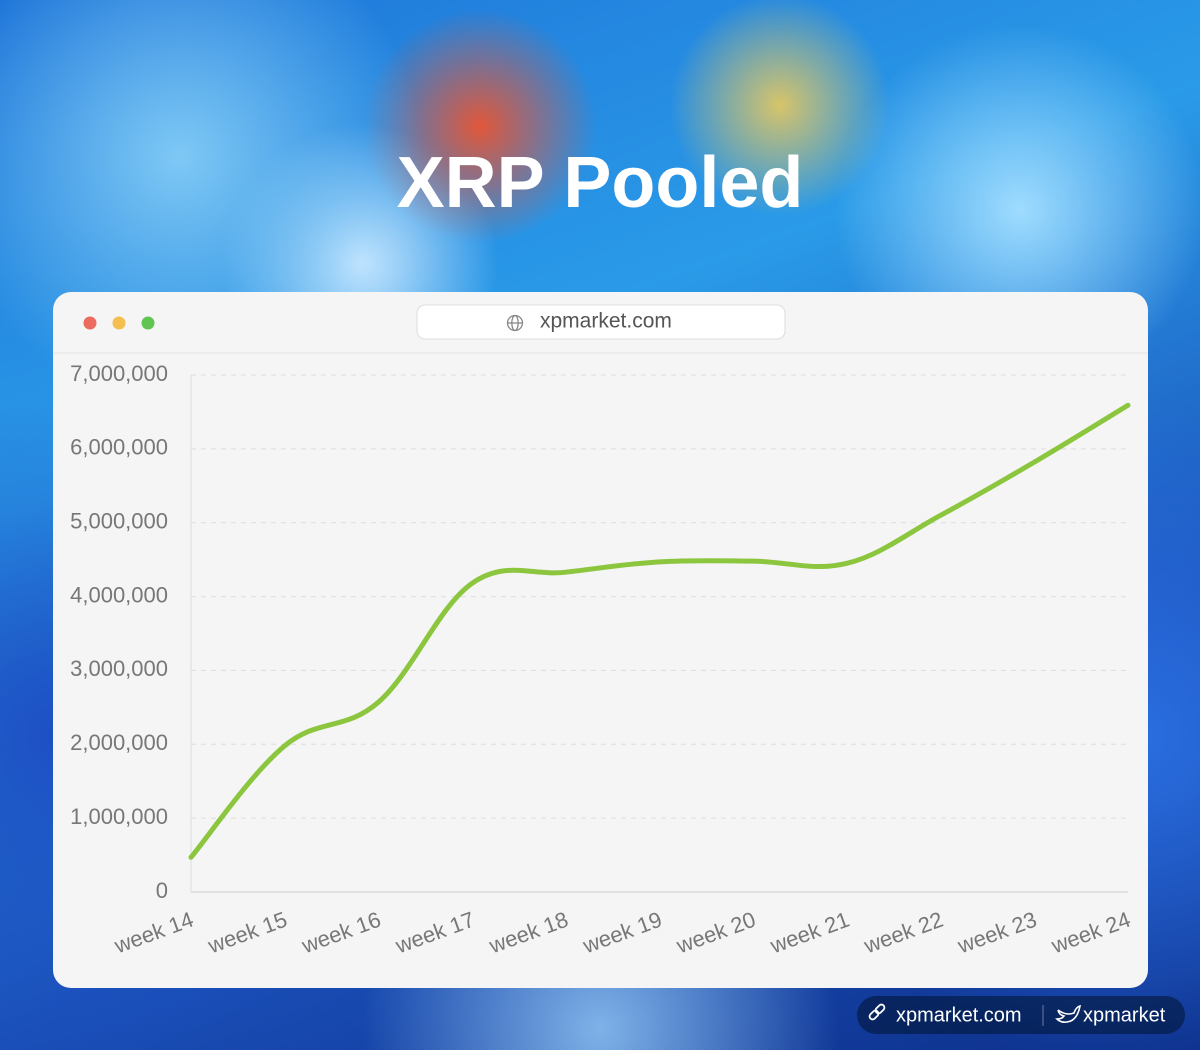 The height and width of the screenshot is (1050, 1200). What do you see at coordinates (600, 183) in the screenshot?
I see `chart-title: XRP Pooled` at bounding box center [600, 183].